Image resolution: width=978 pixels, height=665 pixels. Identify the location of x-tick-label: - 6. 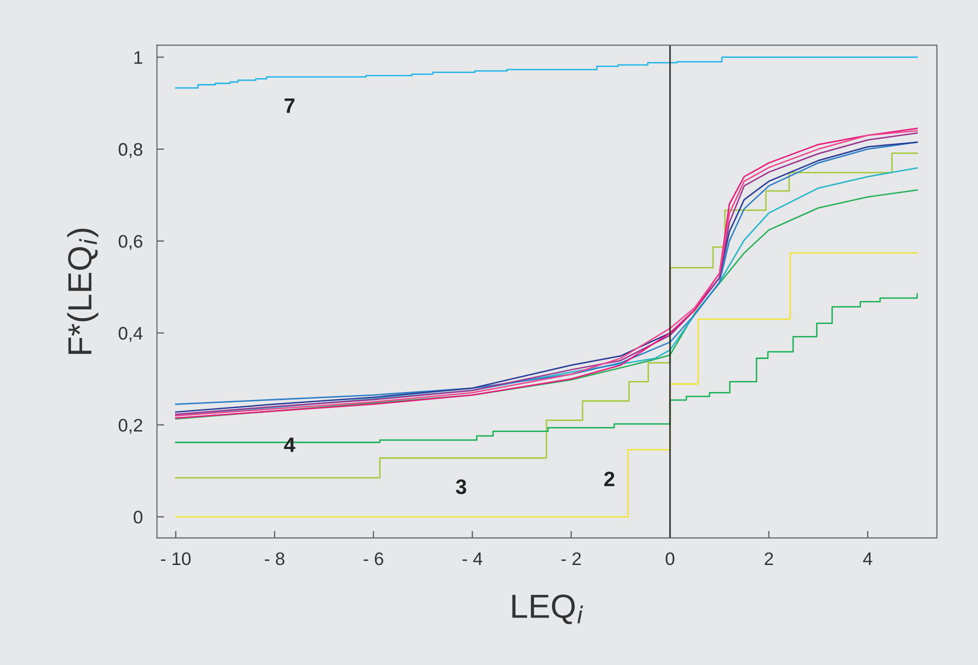
(374, 559).